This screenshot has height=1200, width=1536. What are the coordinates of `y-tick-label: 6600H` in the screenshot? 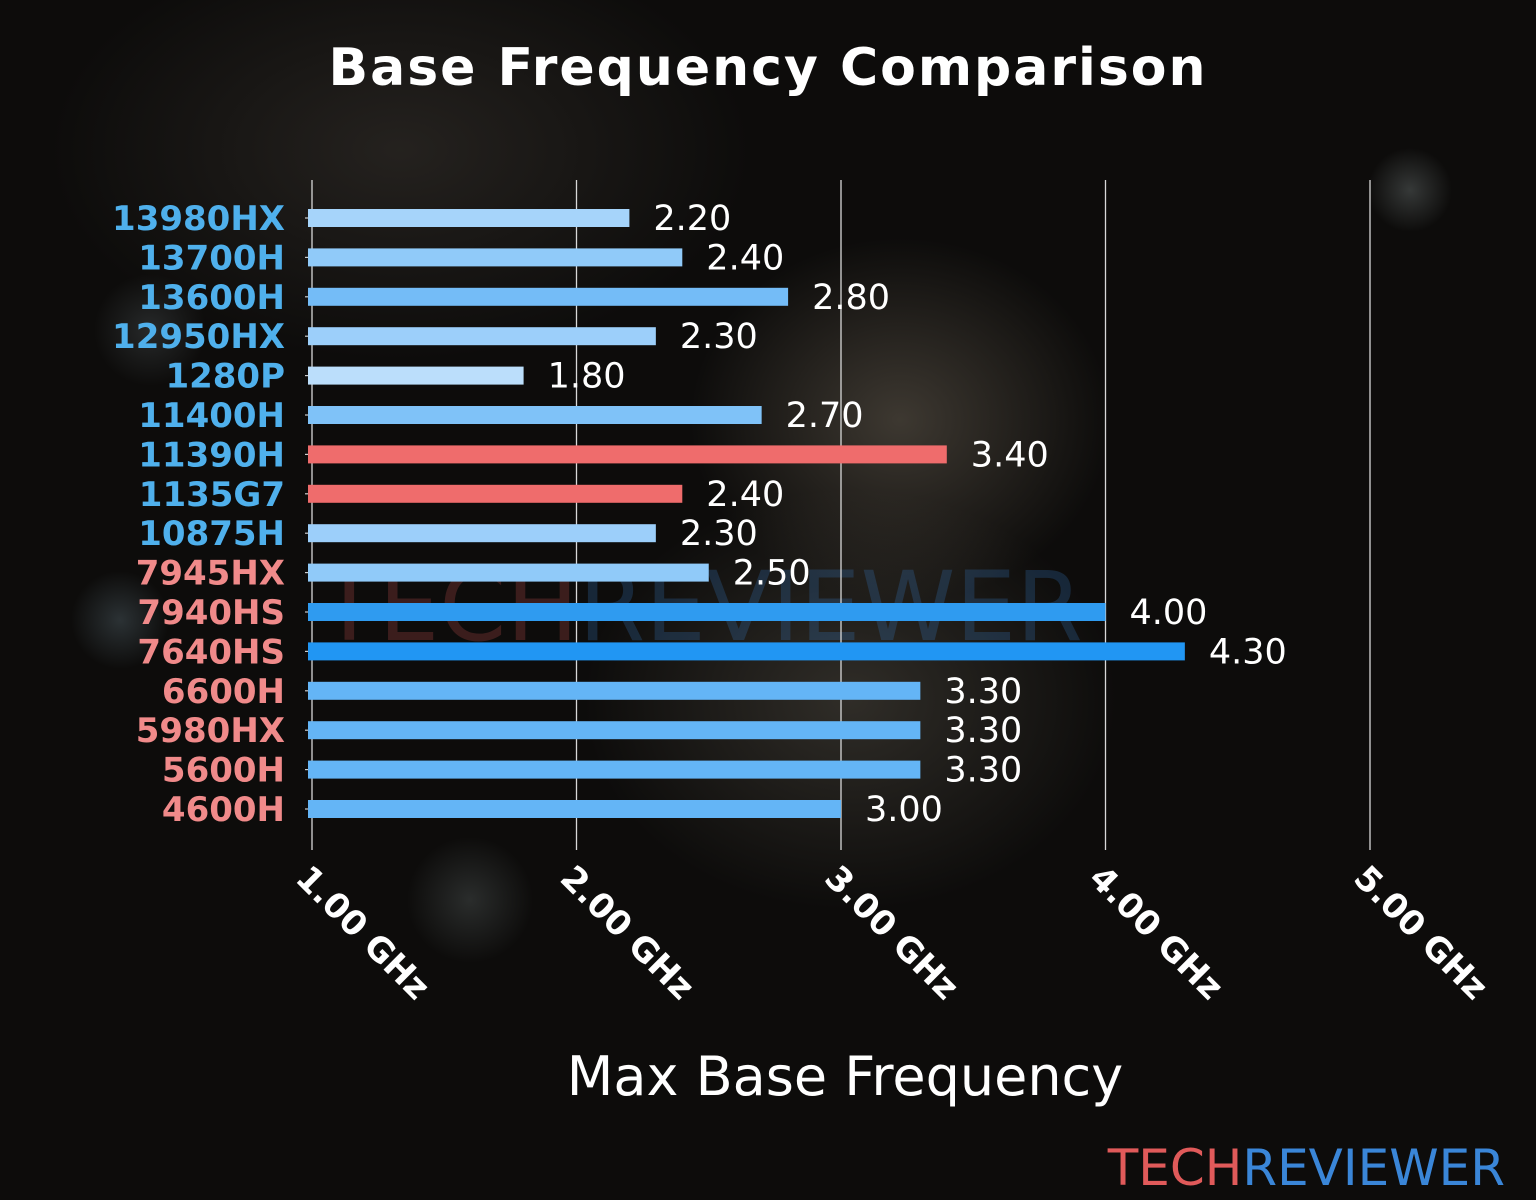 It's located at (223, 692).